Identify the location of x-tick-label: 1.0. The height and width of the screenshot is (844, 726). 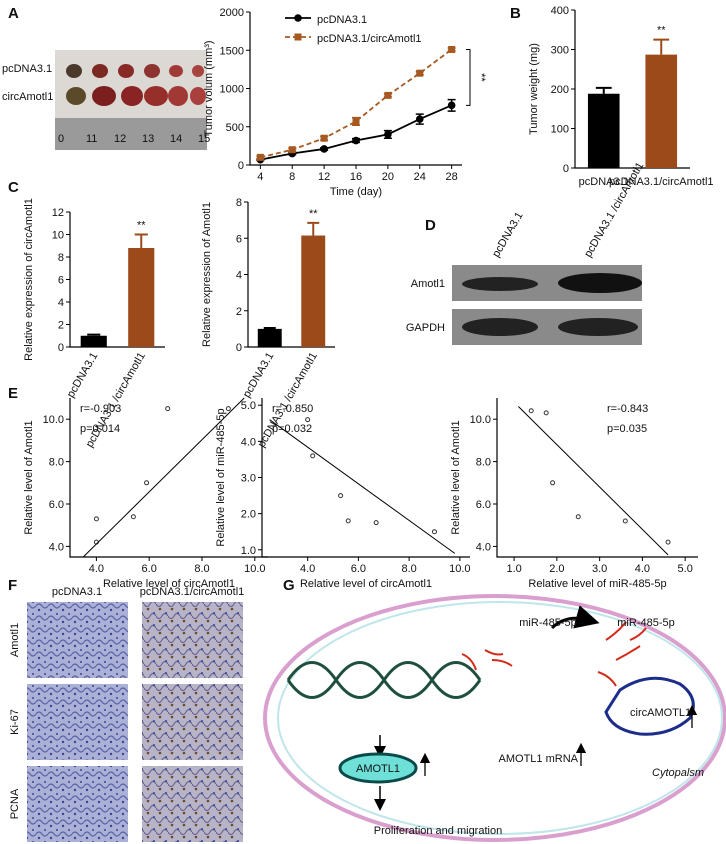
(513, 569).